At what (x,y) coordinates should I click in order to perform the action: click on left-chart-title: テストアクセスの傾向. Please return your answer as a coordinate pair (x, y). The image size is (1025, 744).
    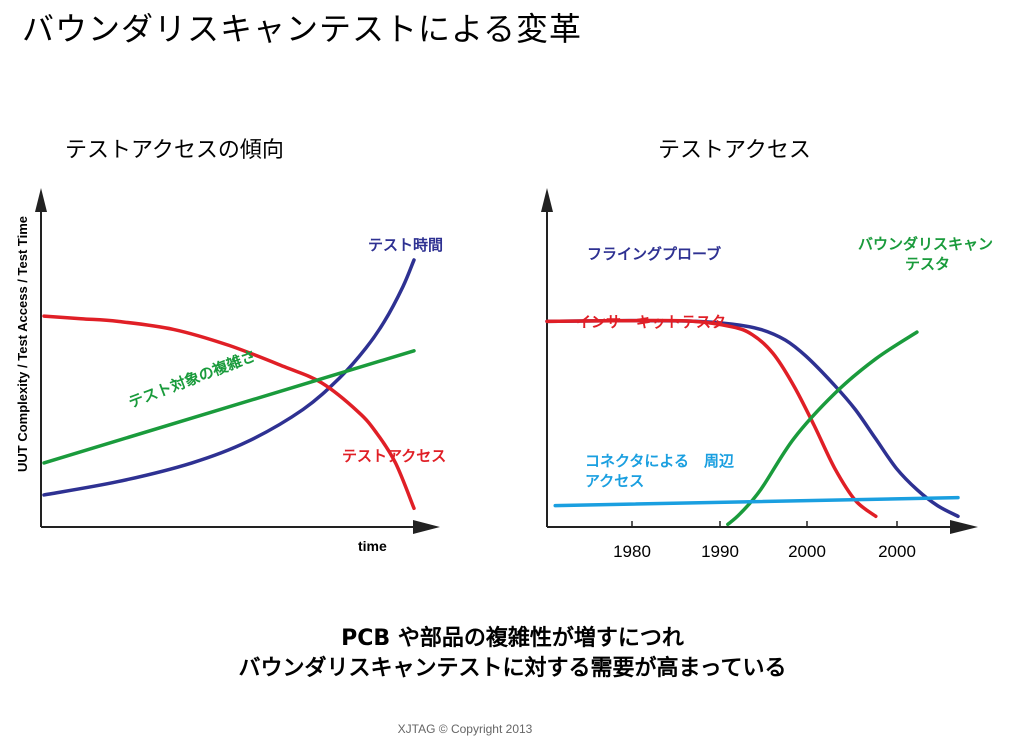
    Looking at the image, I should click on (174, 150).